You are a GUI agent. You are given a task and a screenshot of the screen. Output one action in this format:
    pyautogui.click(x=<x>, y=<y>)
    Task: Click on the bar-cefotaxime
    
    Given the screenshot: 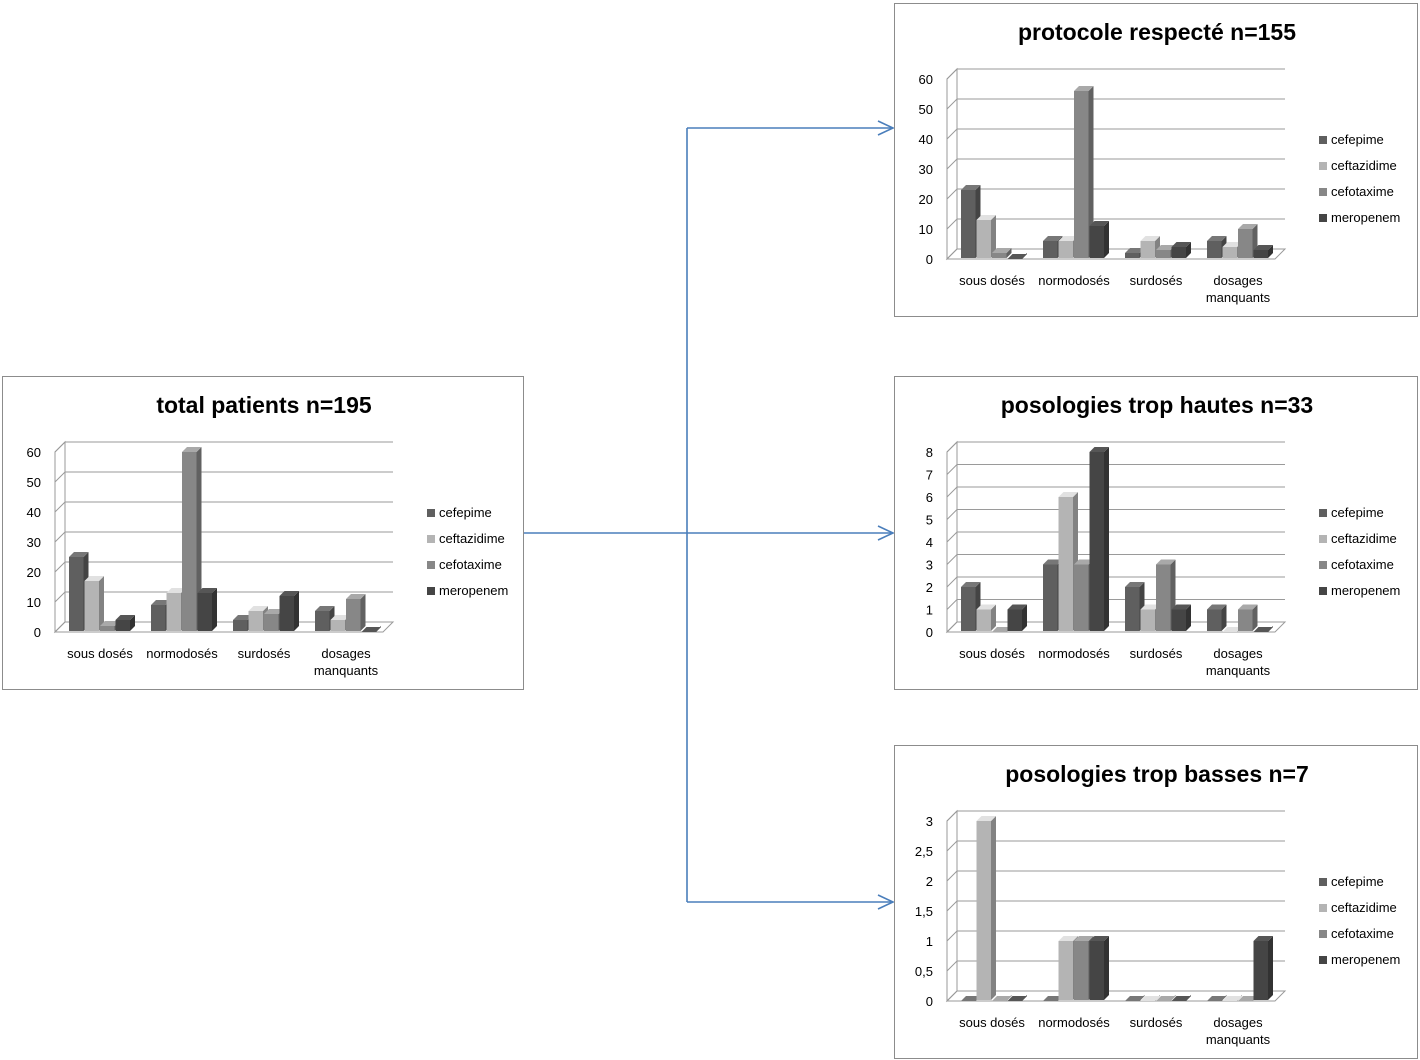 What is the action you would take?
    pyautogui.click(x=1248, y=618)
    